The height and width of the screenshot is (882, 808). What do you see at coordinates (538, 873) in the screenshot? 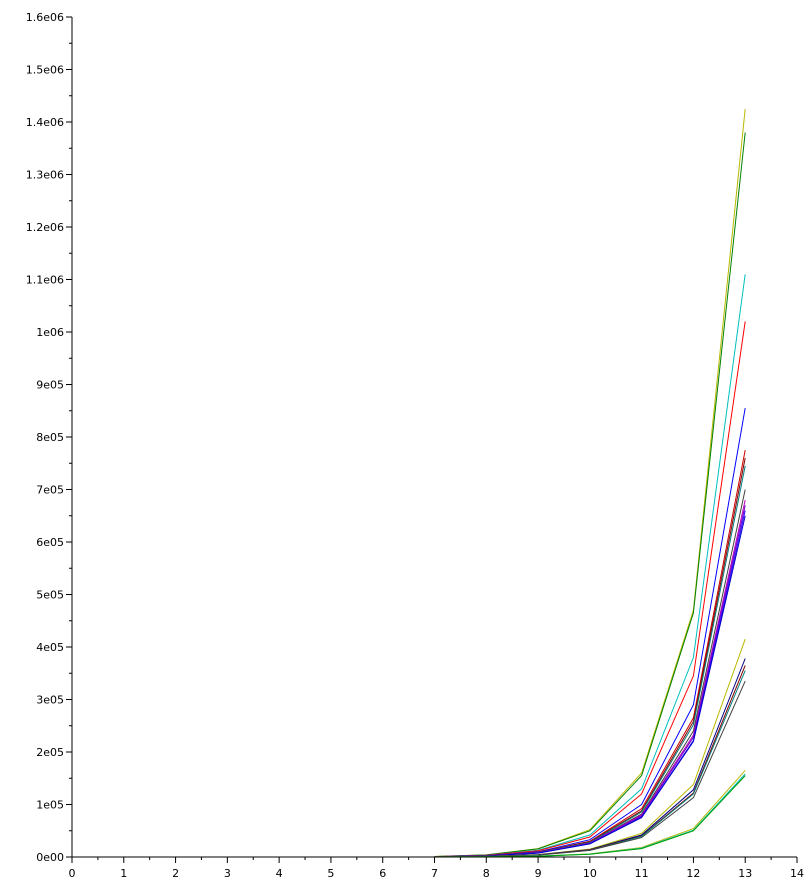
I see `x-tick-label: 9` at bounding box center [538, 873].